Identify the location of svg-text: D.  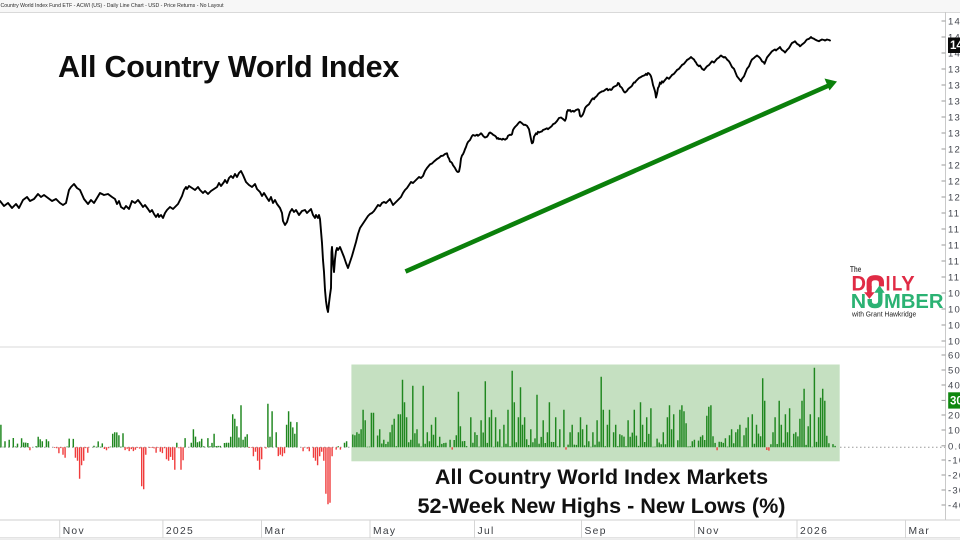
(859, 283).